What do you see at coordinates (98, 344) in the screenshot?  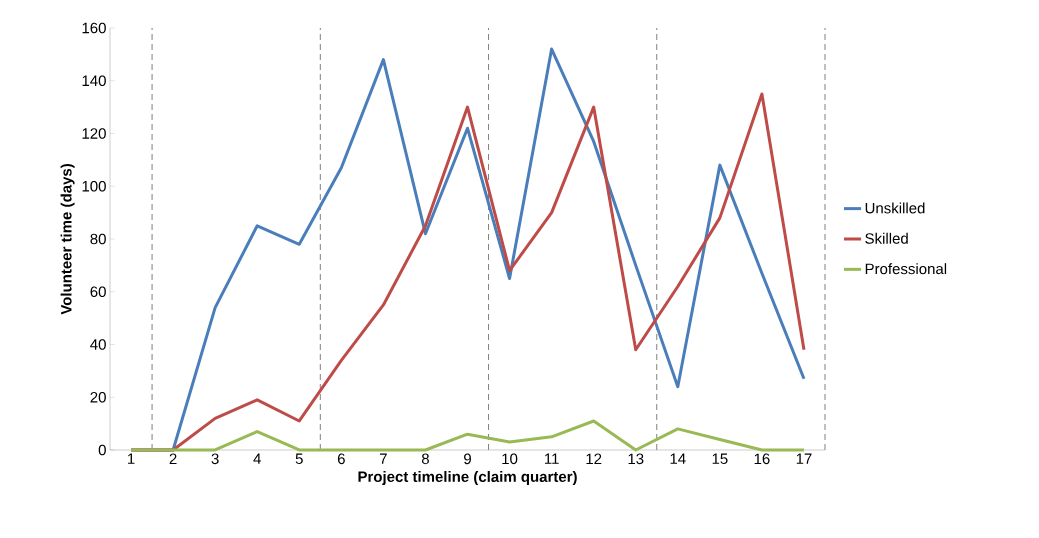 I see `y-tick-label: 40` at bounding box center [98, 344].